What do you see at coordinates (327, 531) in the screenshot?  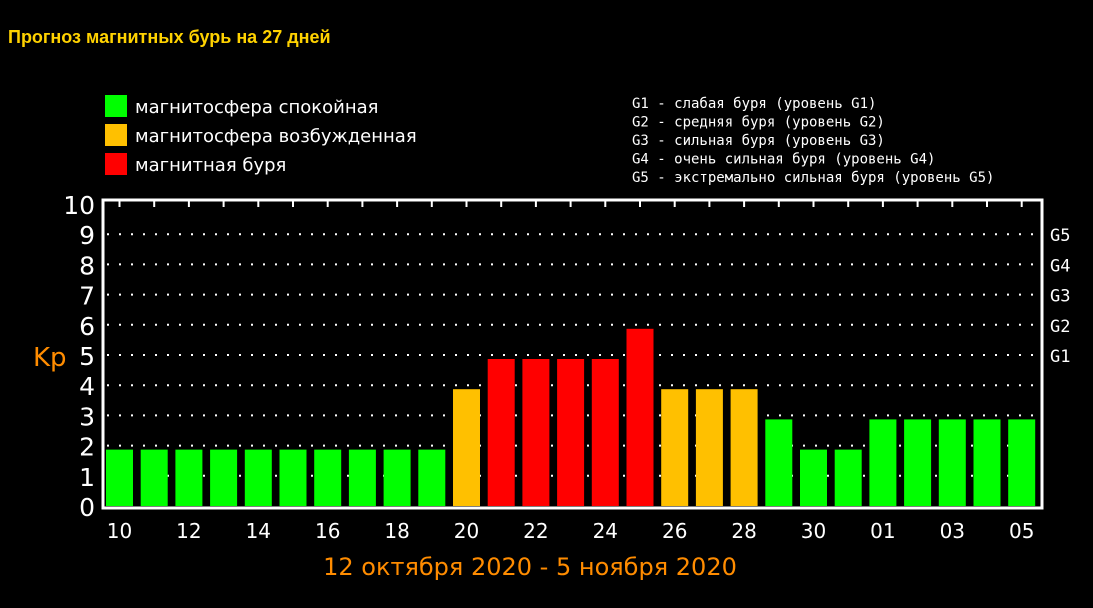 I see `x-tick-label: 16` at bounding box center [327, 531].